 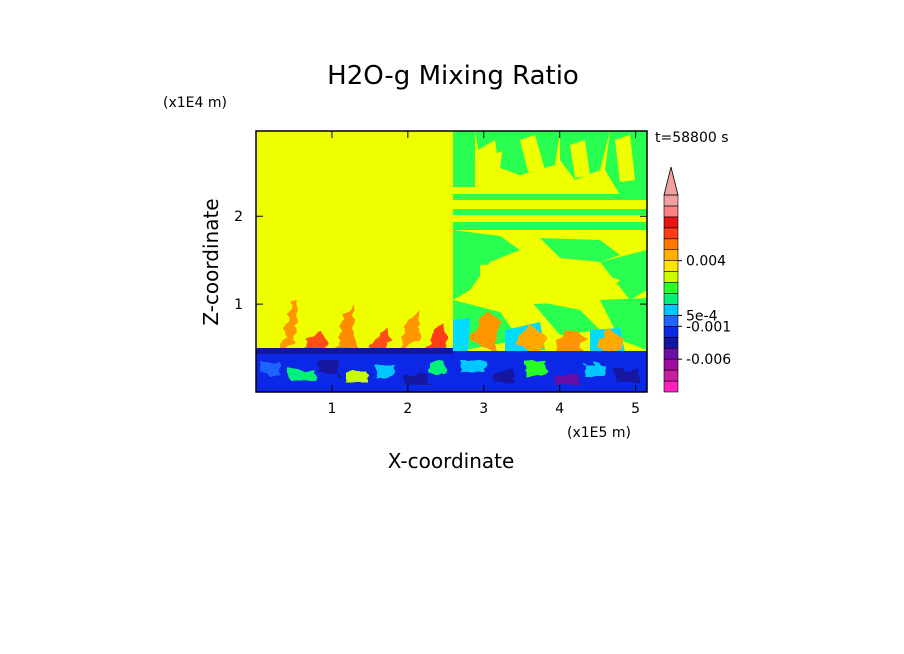 What do you see at coordinates (238, 217) in the screenshot?
I see `y-tick-label: 2` at bounding box center [238, 217].